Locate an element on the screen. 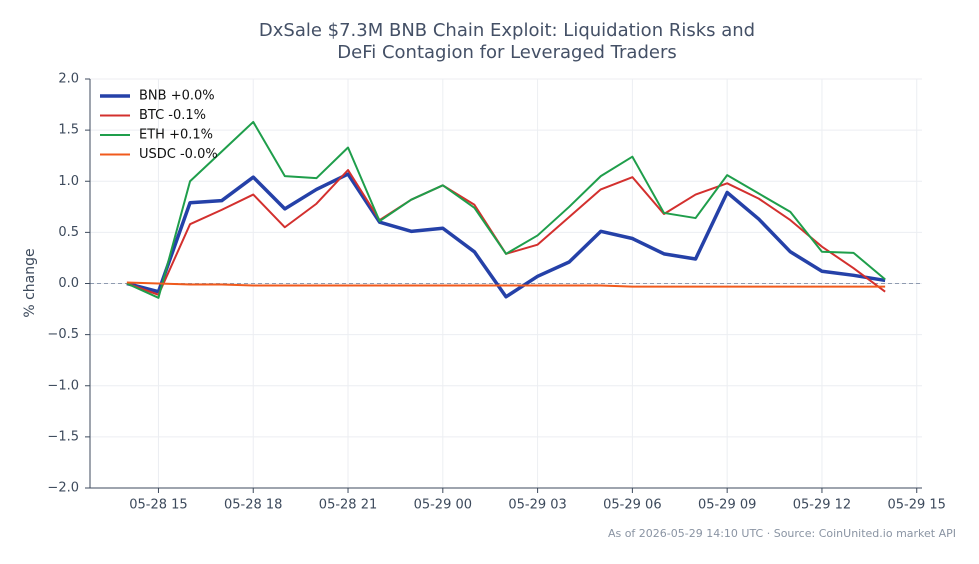  legend-label: USDC -0.0% is located at coordinates (178, 154).